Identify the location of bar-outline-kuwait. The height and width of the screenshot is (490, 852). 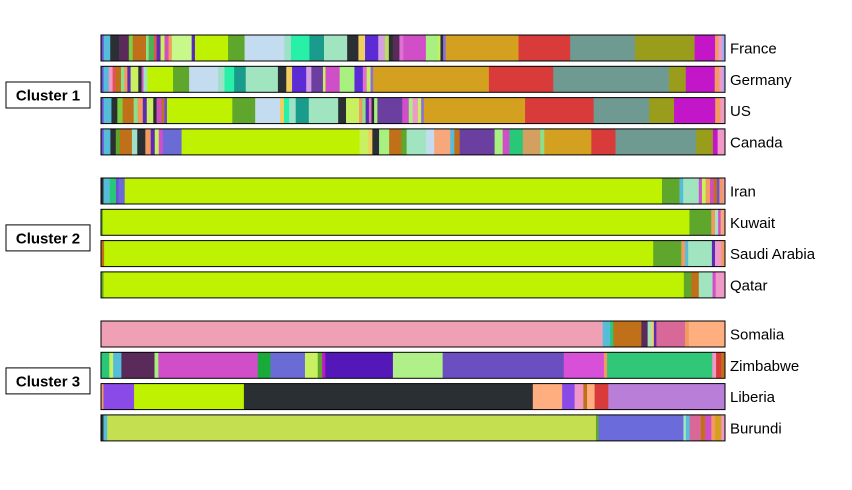
(413, 222).